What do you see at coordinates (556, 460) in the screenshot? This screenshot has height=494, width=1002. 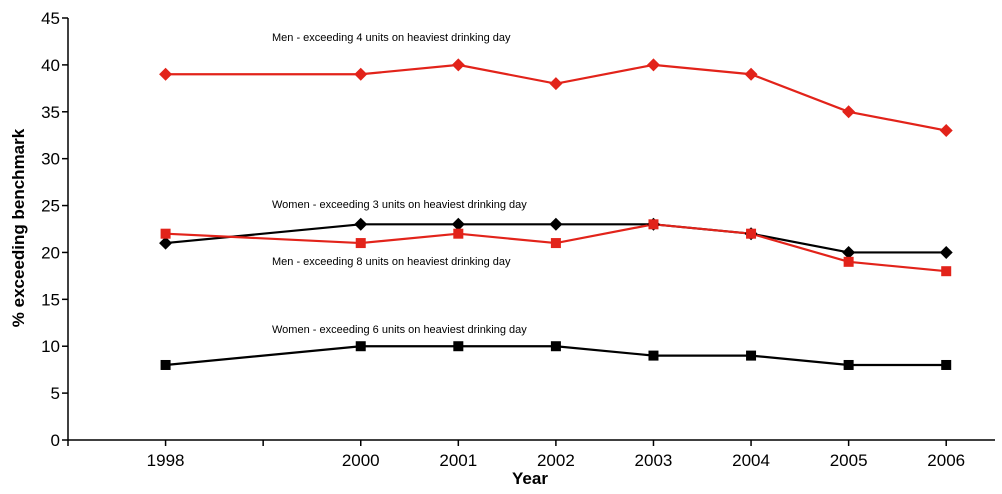 I see `x-tick-label: 2002` at bounding box center [556, 460].